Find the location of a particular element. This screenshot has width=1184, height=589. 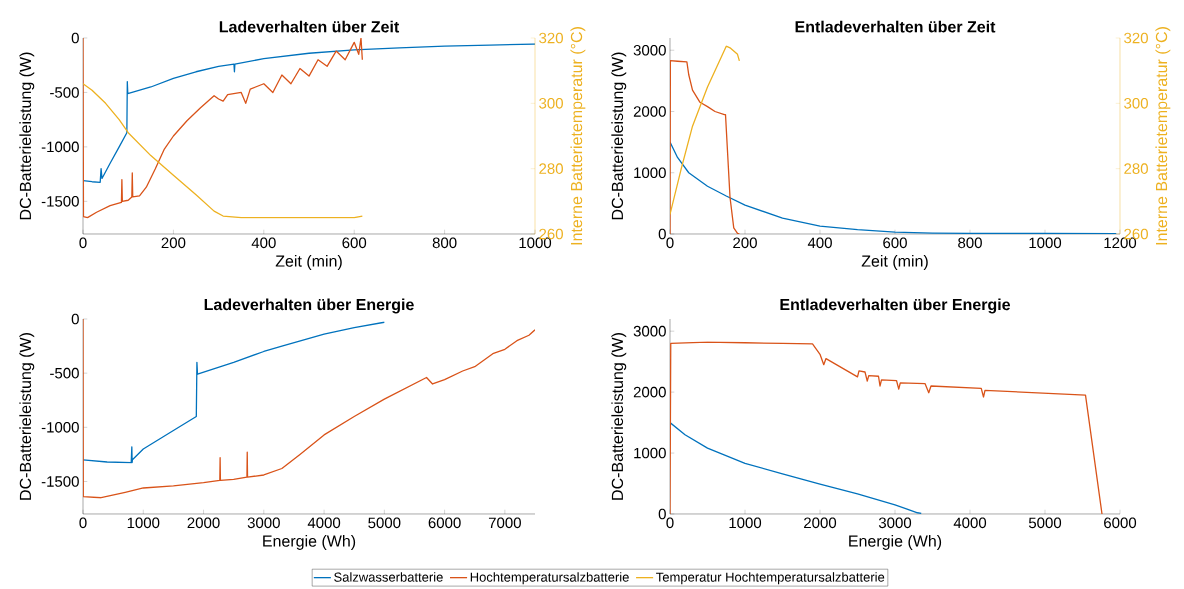

chart-title: Entladeverhalten über Zeit is located at coordinates (895, 26).